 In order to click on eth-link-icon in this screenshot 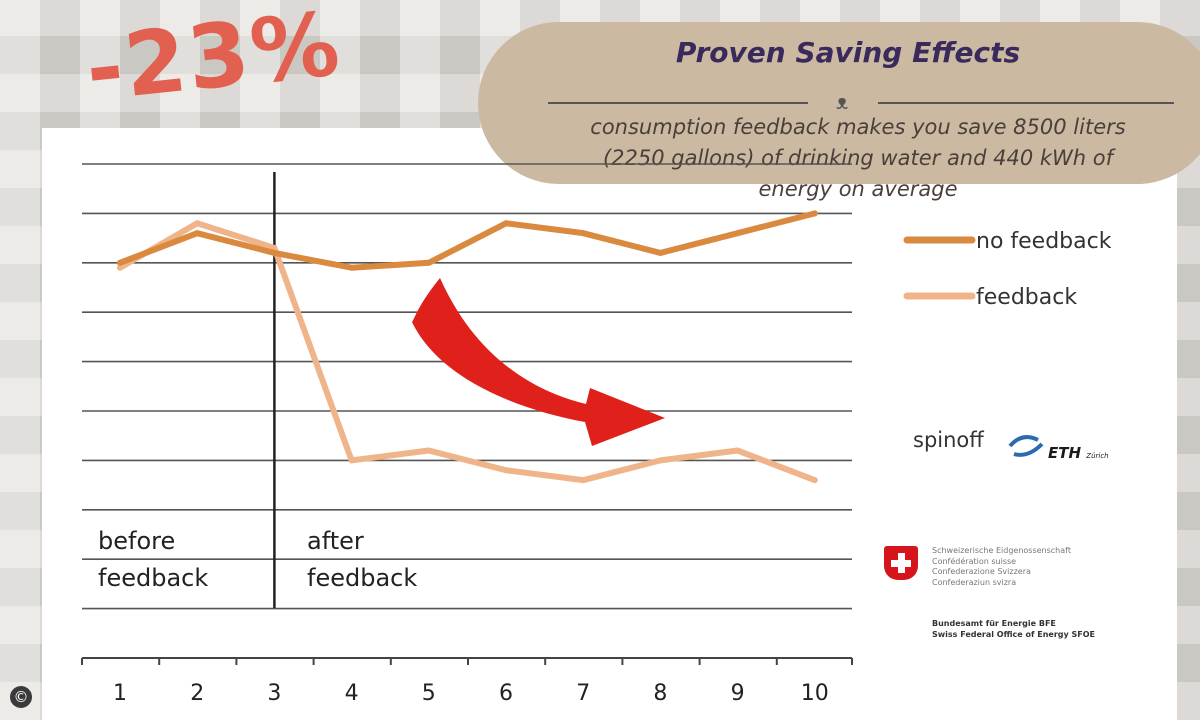, I will do `click(1026, 446)`.